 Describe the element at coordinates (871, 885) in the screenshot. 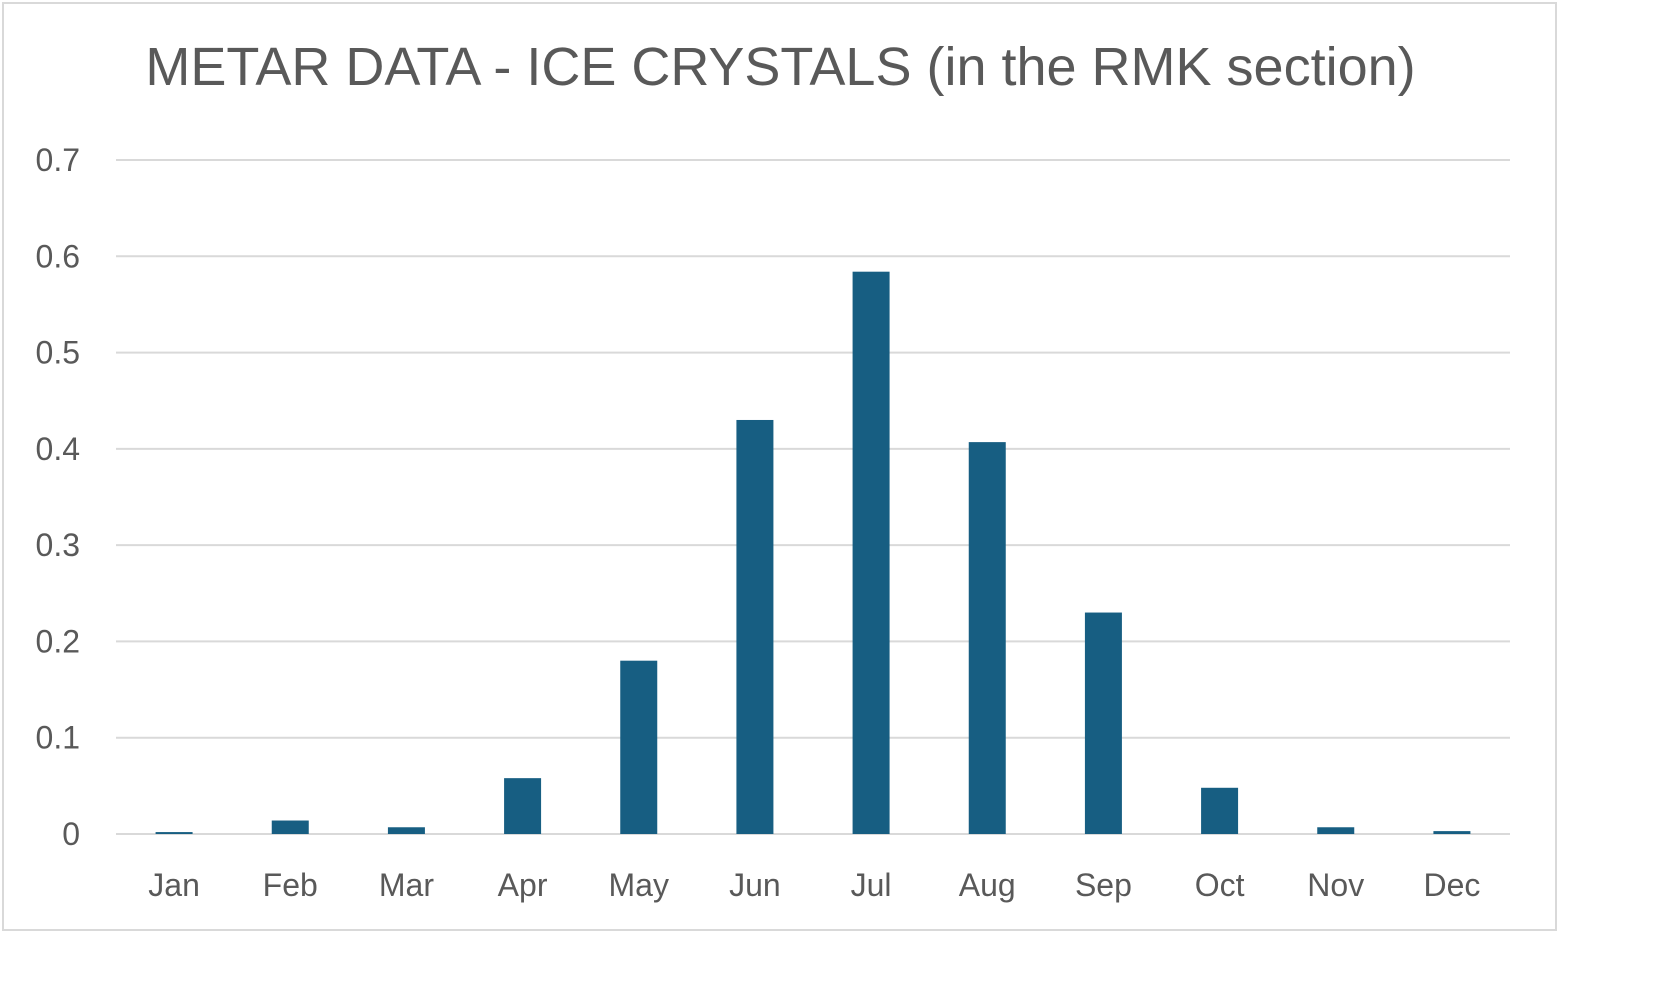

I see `x-tick-label: Jul` at that location.